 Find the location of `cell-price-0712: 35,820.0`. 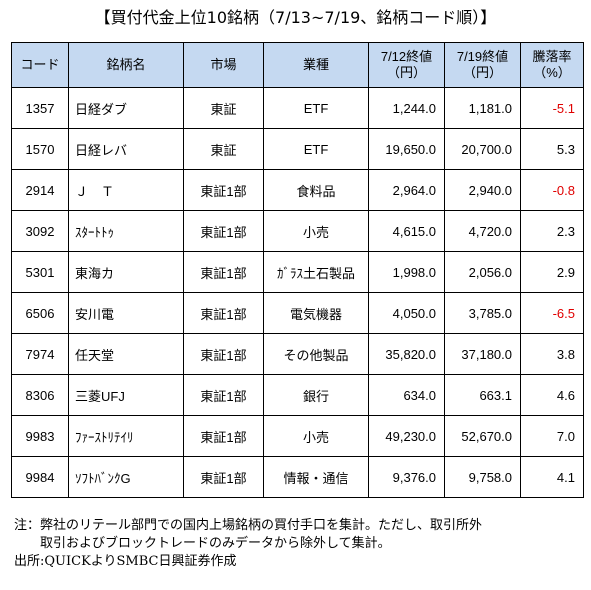

cell-price-0712: 35,820.0 is located at coordinates (406, 354).